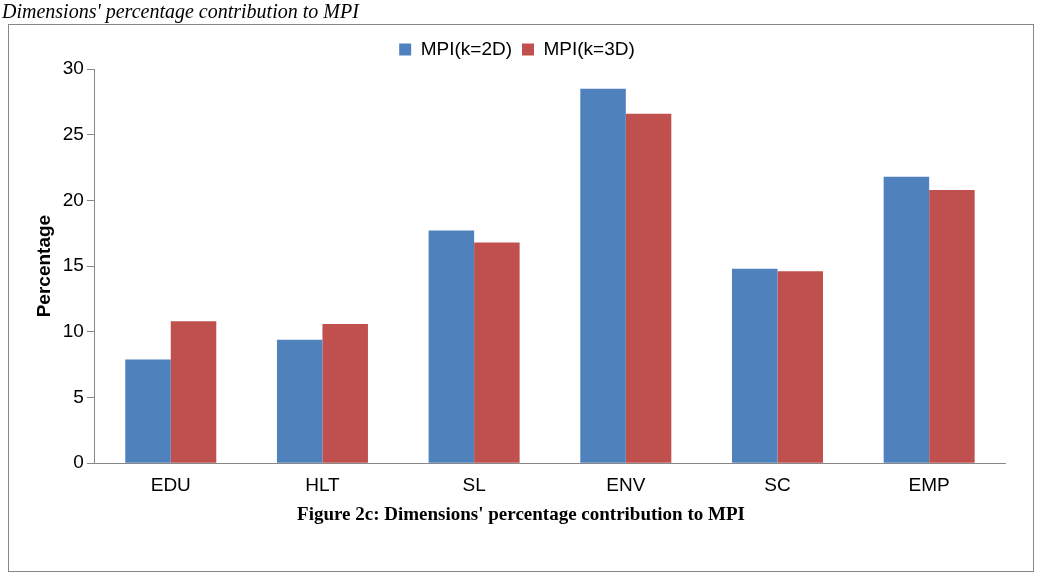 This screenshot has width=1041, height=578. Describe the element at coordinates (43, 266) in the screenshot. I see `y-axis-title: Percentage` at that location.